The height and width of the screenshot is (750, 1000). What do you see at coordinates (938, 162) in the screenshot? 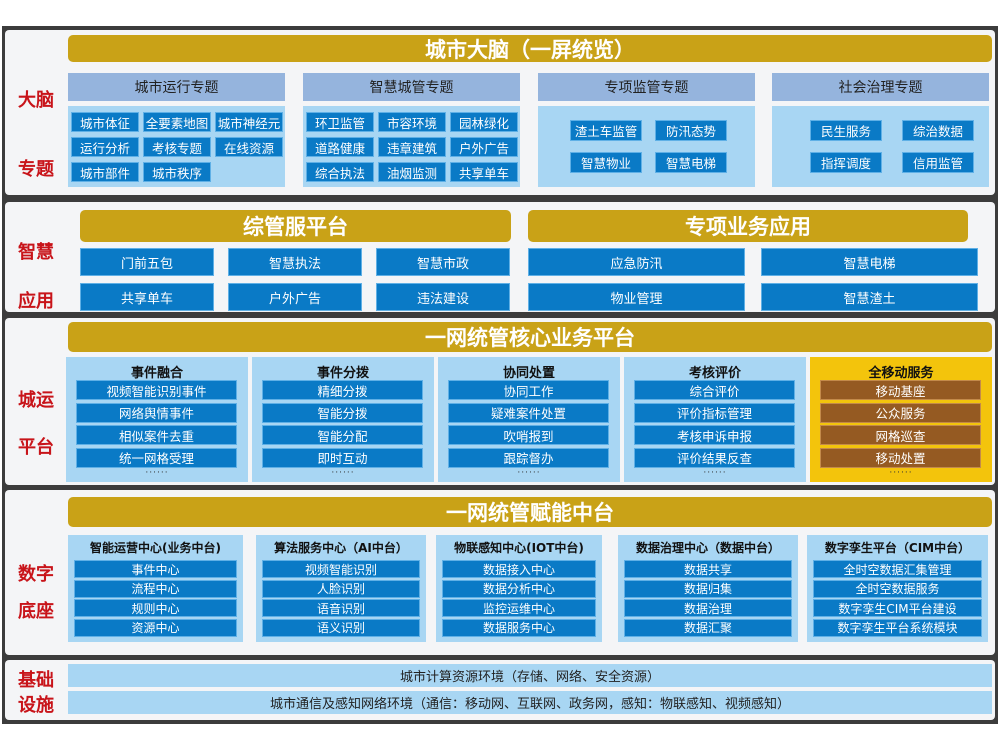
I see `topic-button: 信用监管` at bounding box center [938, 162].